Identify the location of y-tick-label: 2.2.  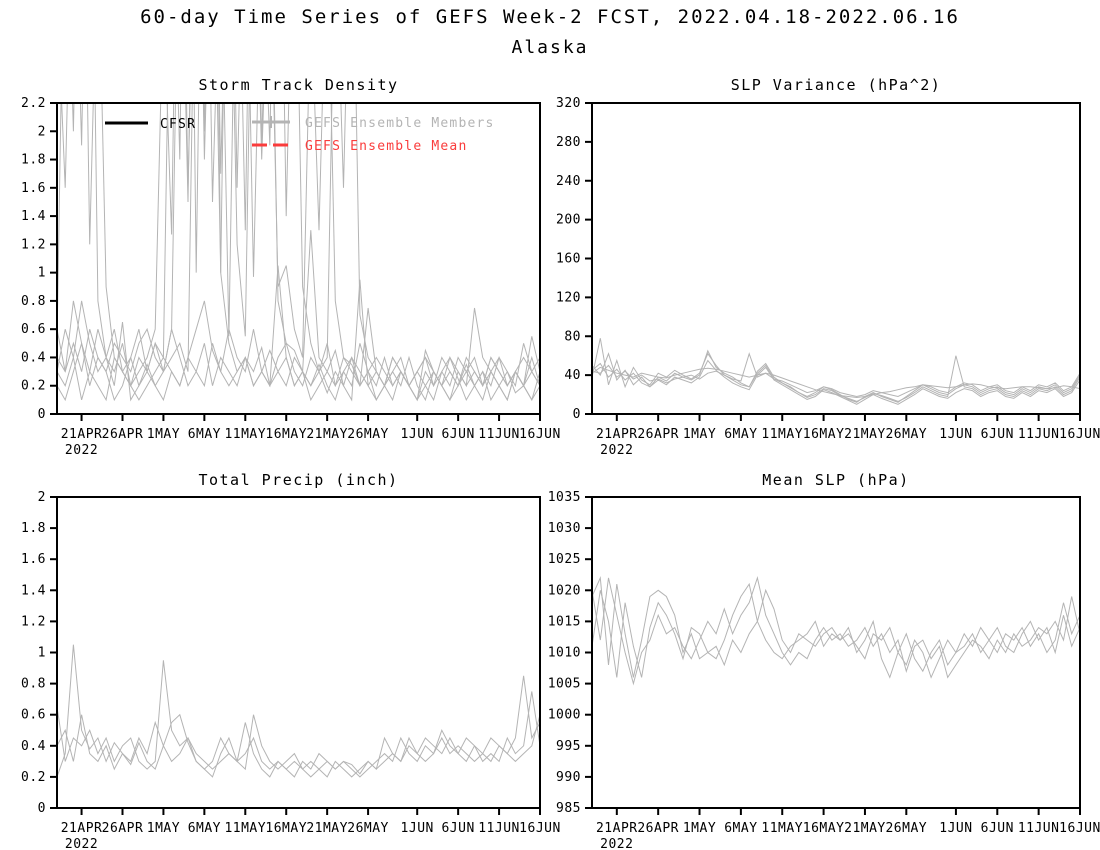
(33, 103).